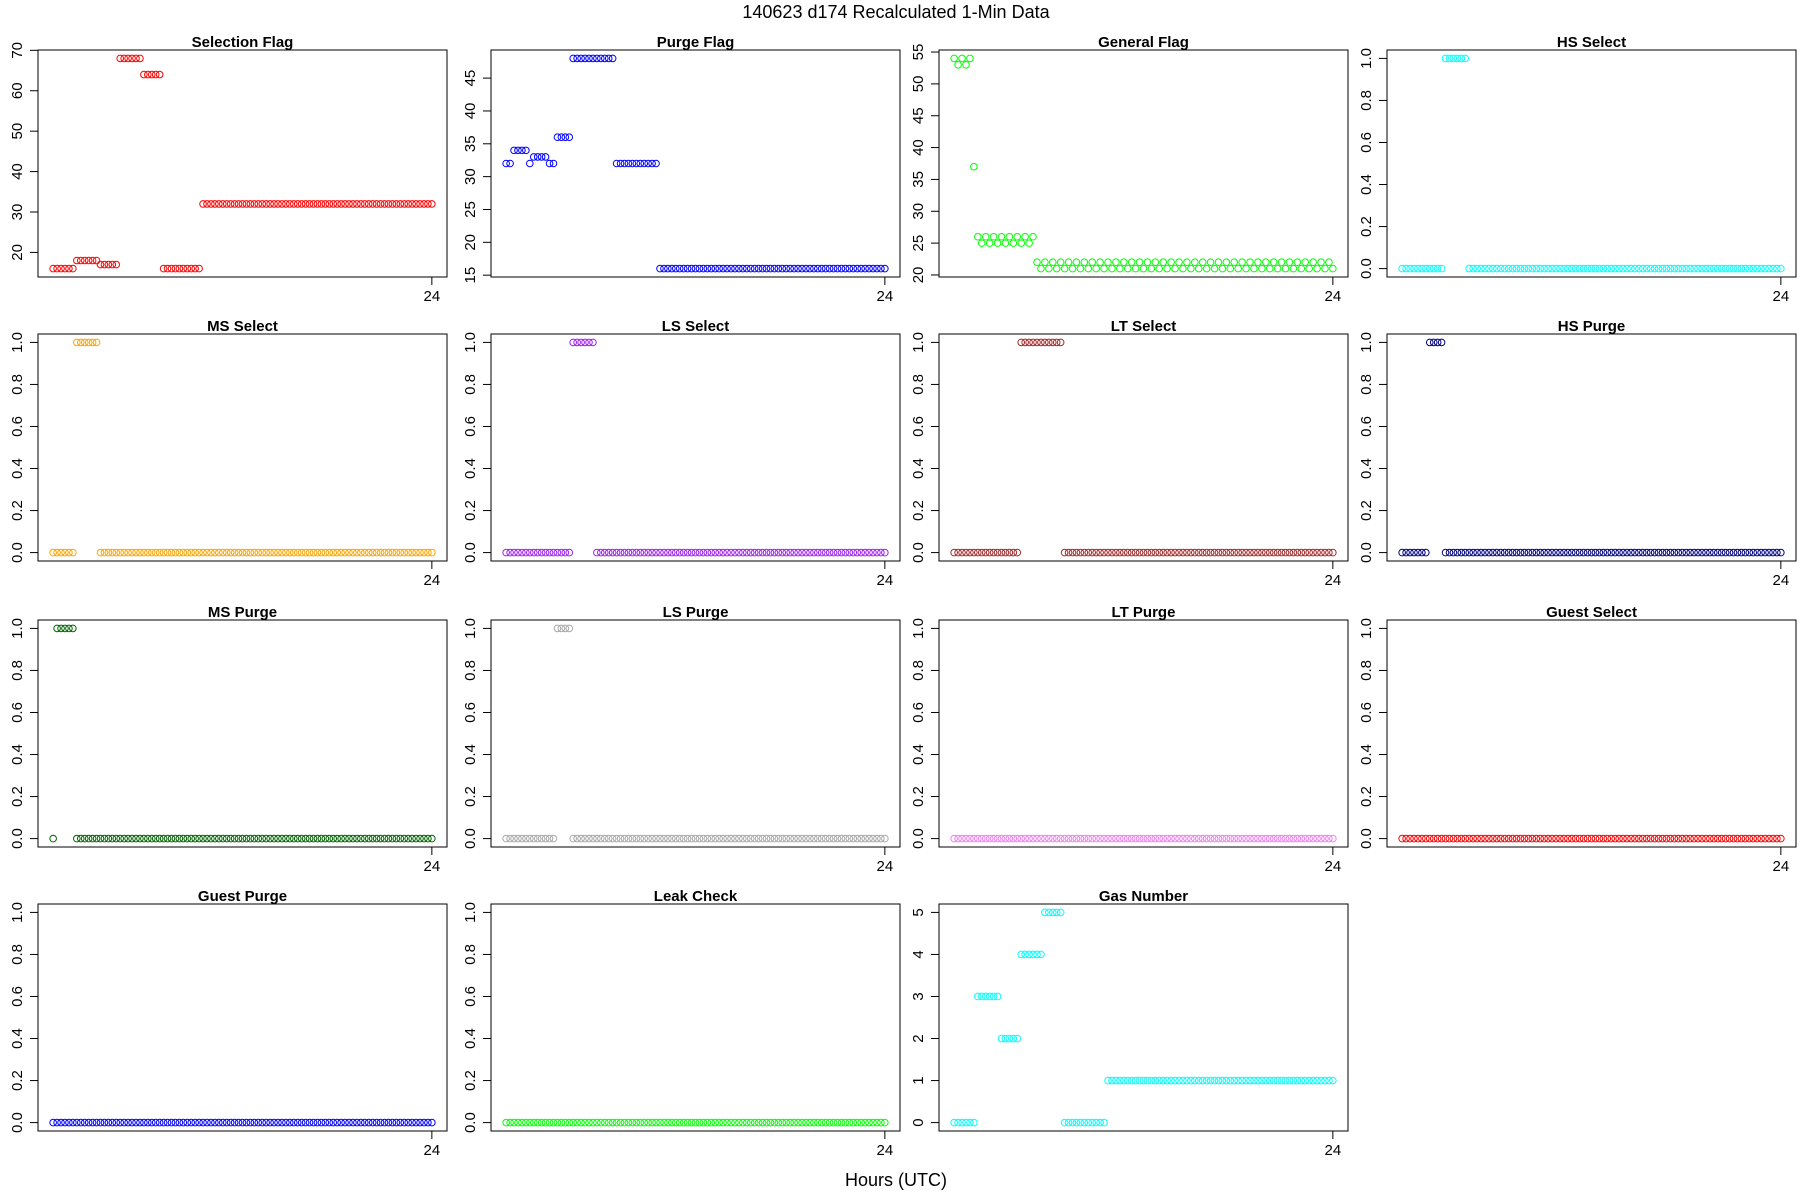 This screenshot has height=1200, width=1800. Describe the element at coordinates (1366, 142) in the screenshot. I see `y-tick-label: 0.6` at that location.